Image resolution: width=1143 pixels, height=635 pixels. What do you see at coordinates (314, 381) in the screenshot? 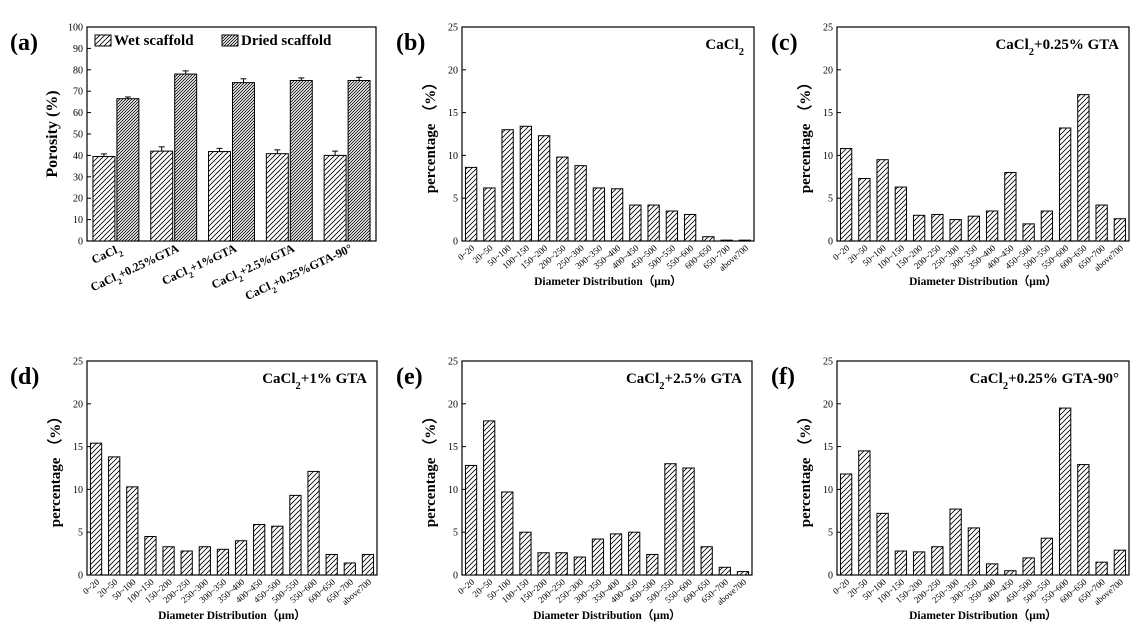
I see `inset-title: CaCl2+1% GTA` at bounding box center [314, 381].